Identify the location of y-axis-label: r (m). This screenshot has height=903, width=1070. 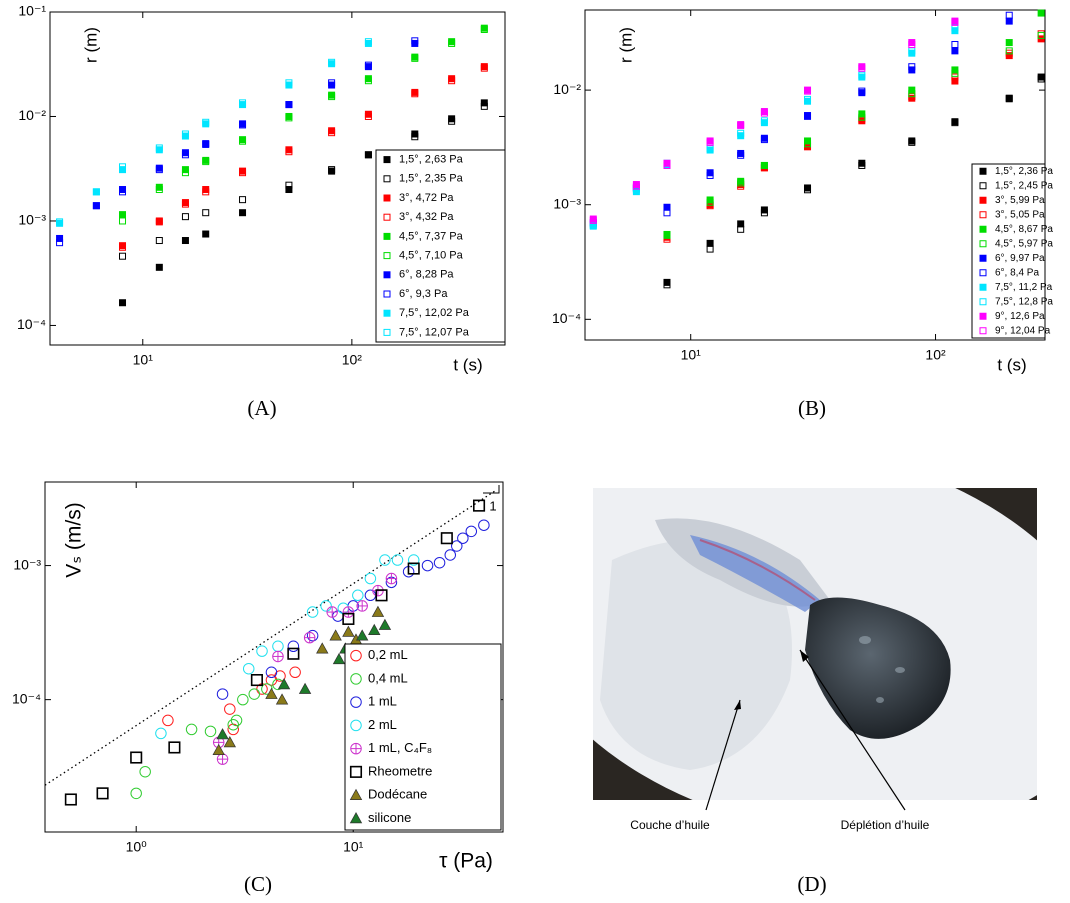
(90, 45).